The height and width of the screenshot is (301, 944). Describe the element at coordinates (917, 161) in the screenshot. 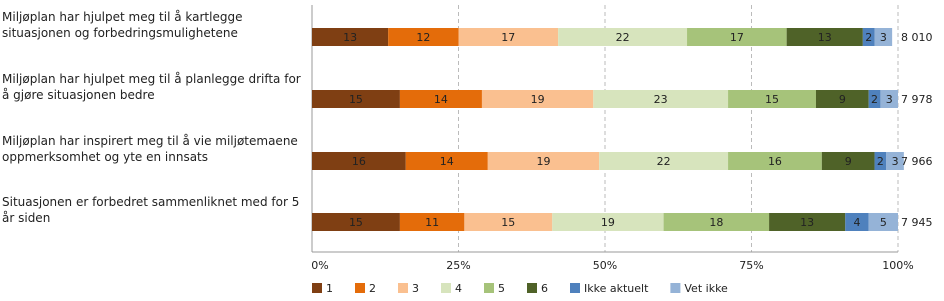

I see `total-label: 7 966` at that location.